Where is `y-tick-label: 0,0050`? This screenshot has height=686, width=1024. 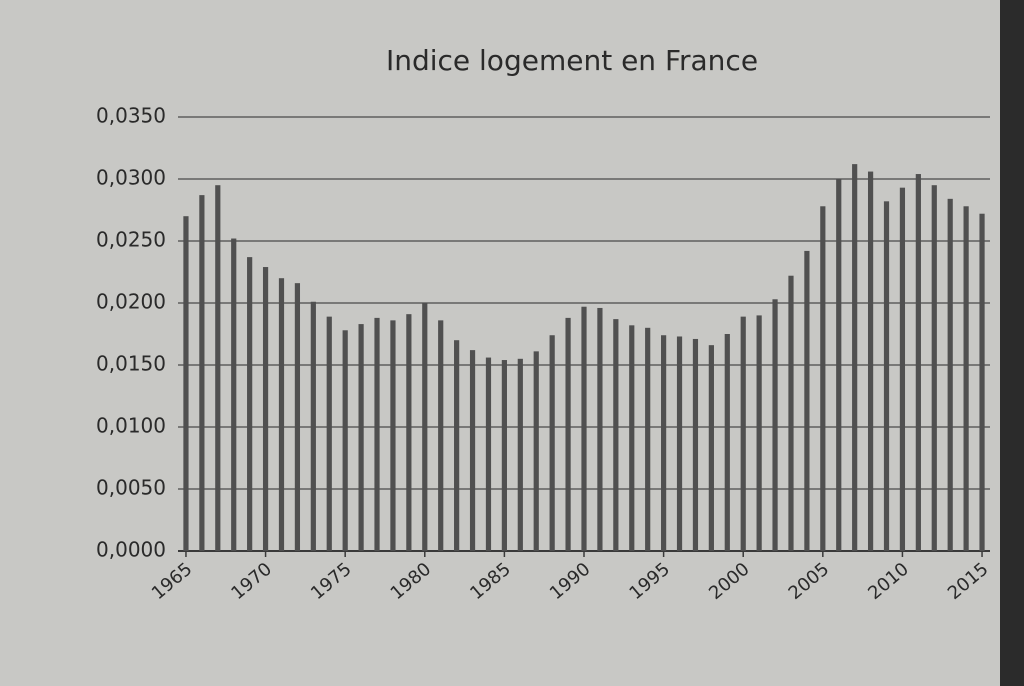 y-tick-label: 0,0050 is located at coordinates (131, 488).